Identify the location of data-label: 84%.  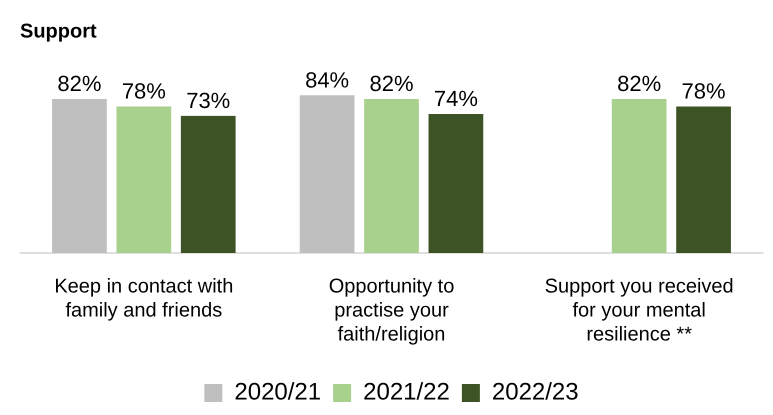
(327, 79).